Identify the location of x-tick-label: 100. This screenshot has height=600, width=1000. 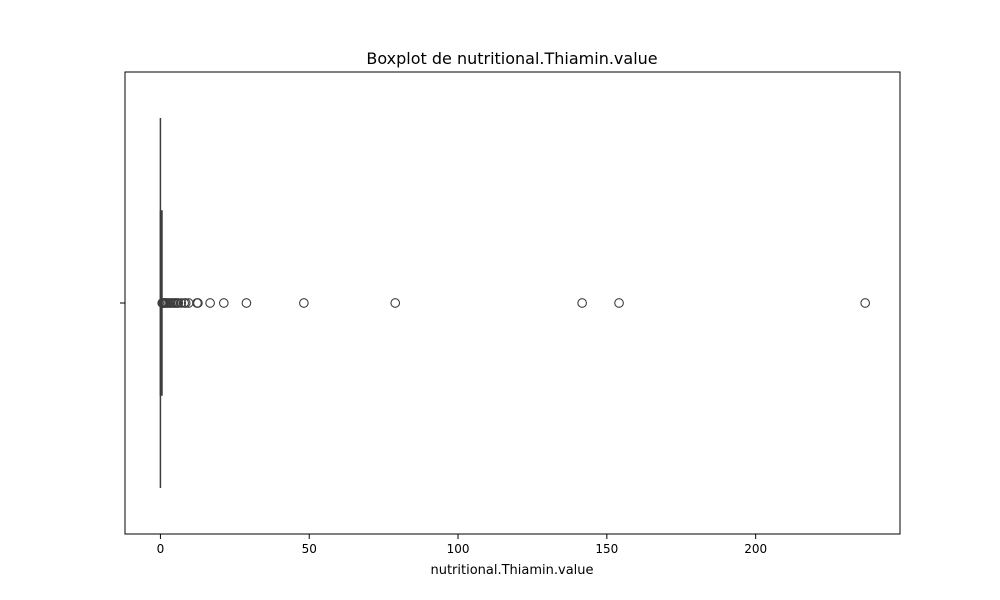
(458, 549).